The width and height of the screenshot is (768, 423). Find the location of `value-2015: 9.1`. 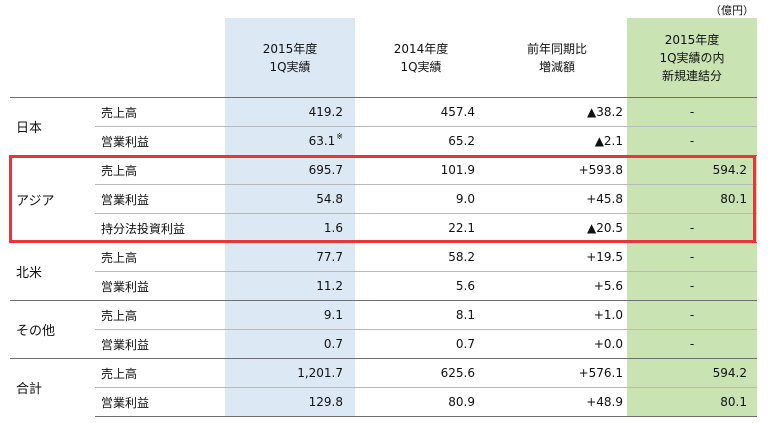

value-2015: 9.1 is located at coordinates (290, 315).